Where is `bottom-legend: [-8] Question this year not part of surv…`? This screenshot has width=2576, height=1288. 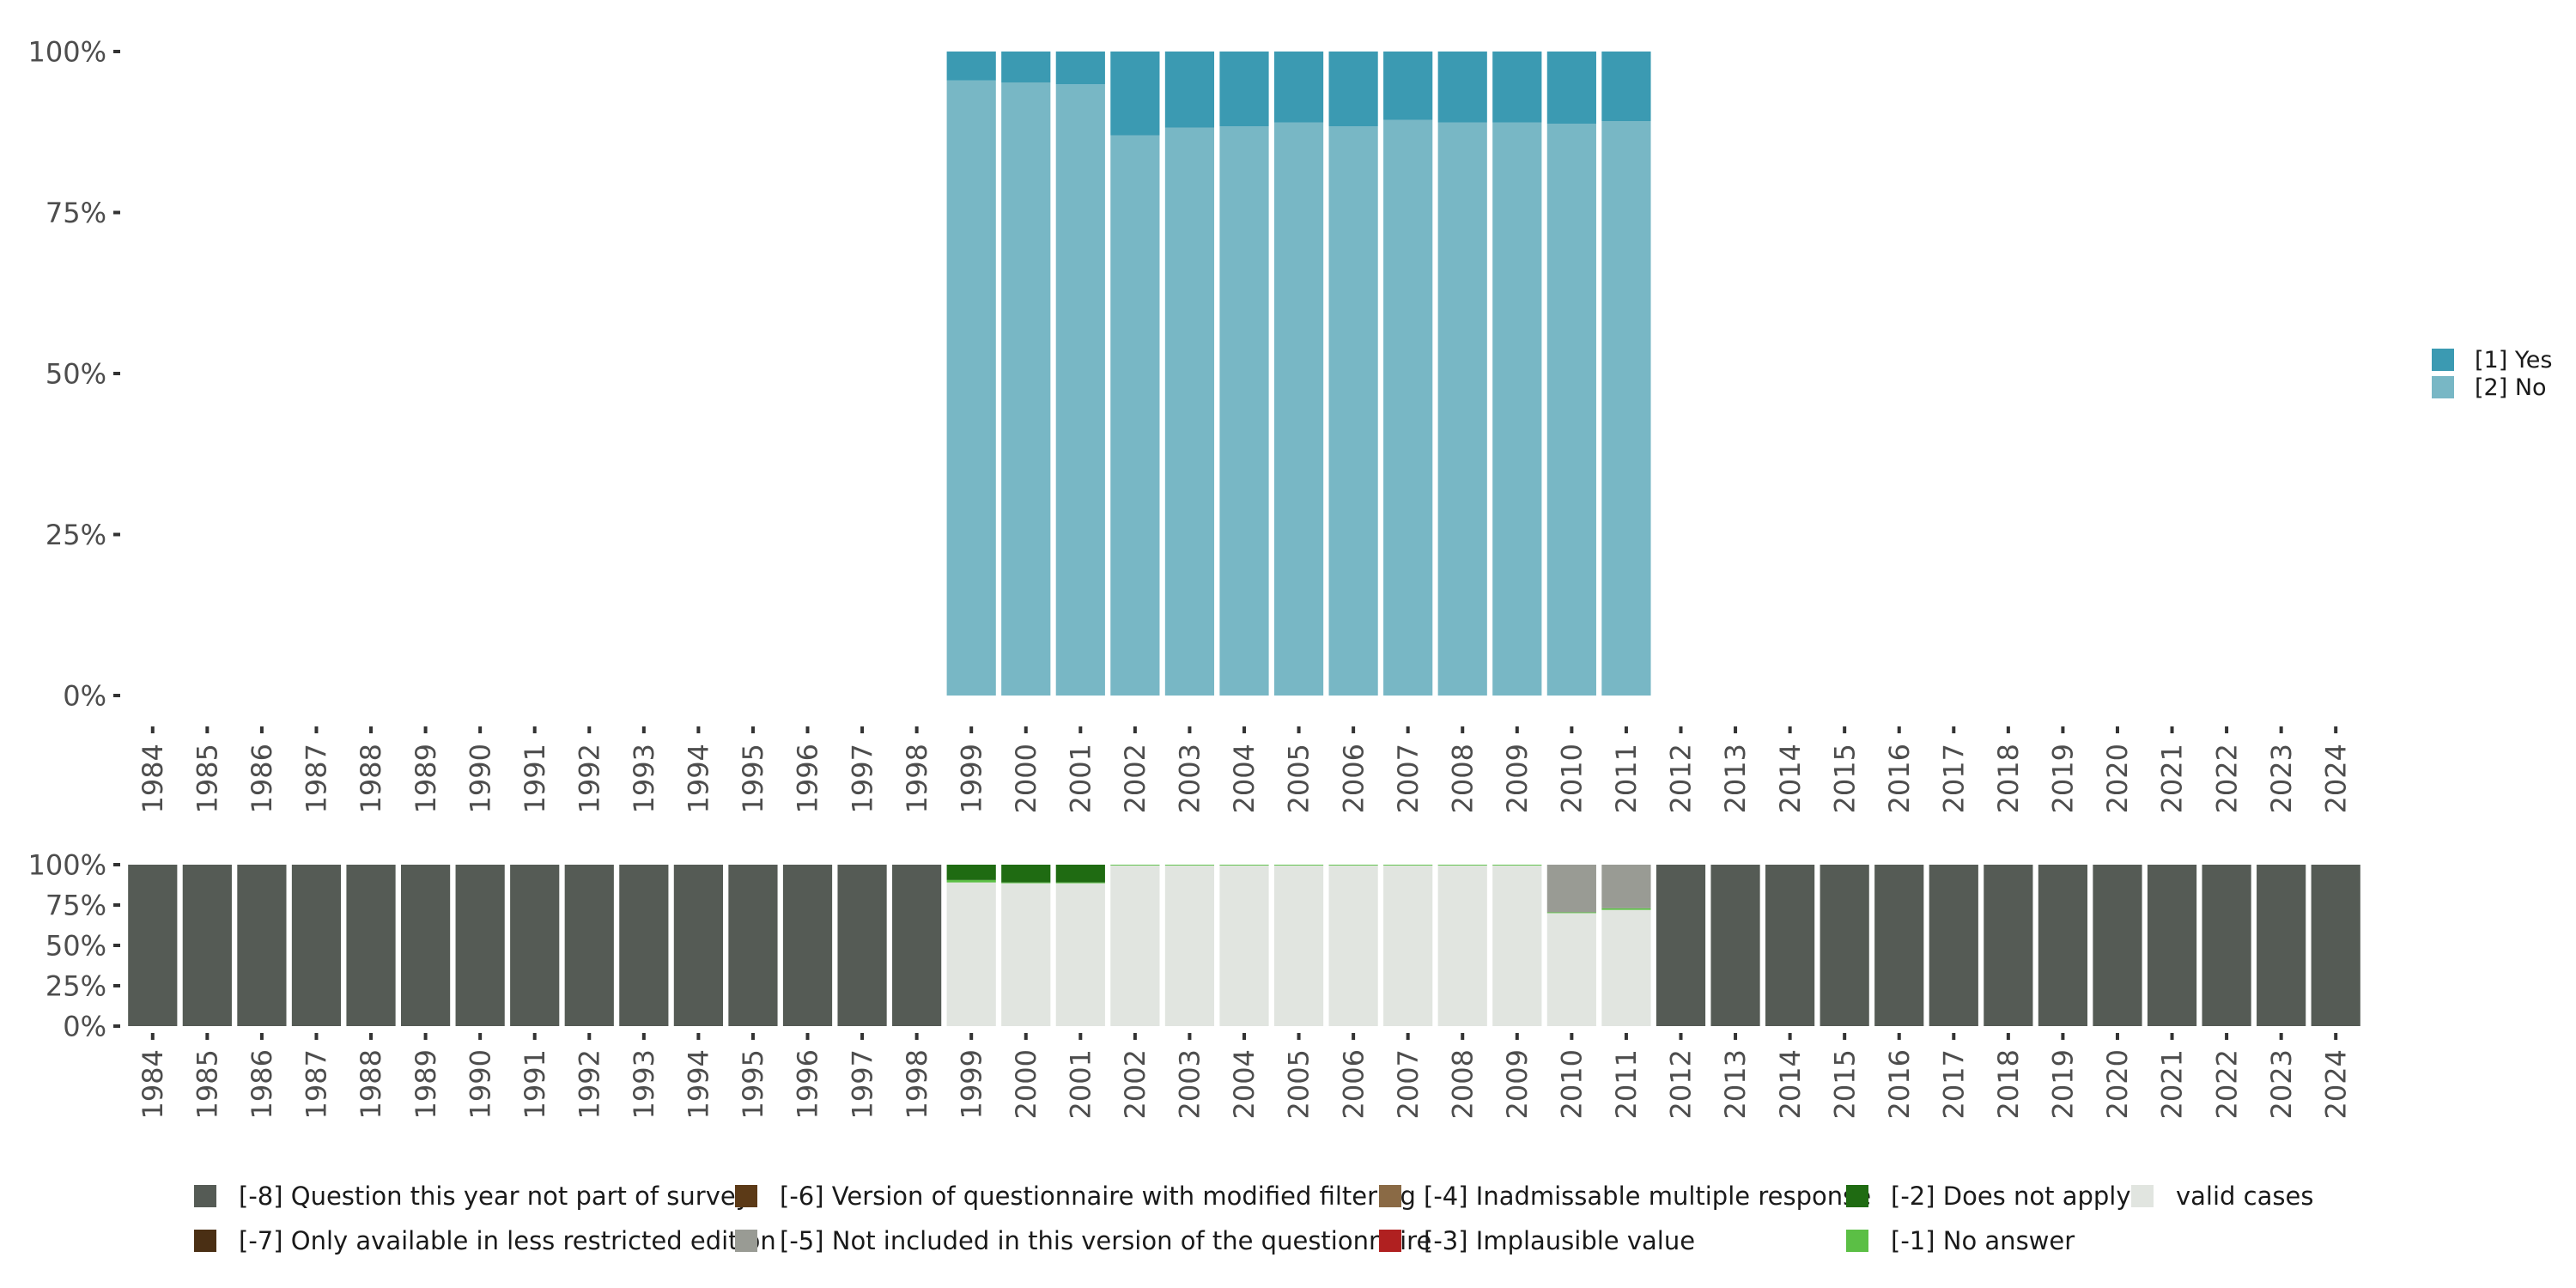
bottom-legend: [-8] Question this year not part of surv… is located at coordinates (1254, 1218).